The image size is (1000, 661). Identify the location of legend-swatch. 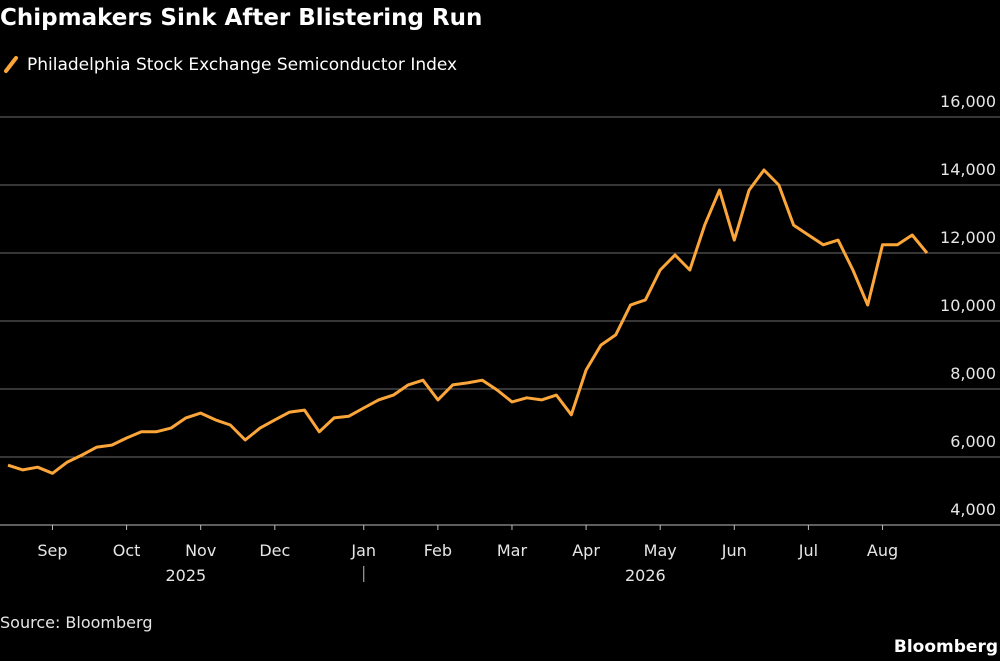
(11, 64).